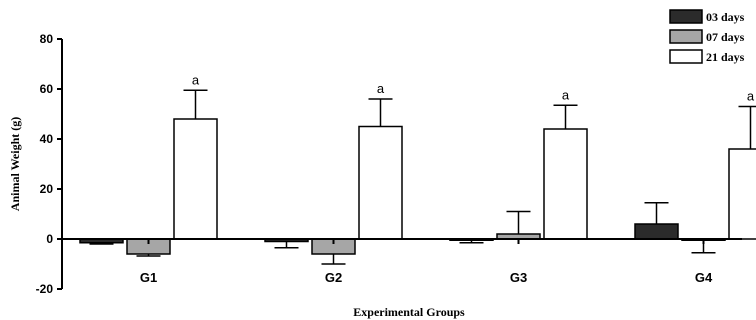 Image resolution: width=756 pixels, height=320 pixels. What do you see at coordinates (49, 239) in the screenshot?
I see `y-tick-label: 0` at bounding box center [49, 239].